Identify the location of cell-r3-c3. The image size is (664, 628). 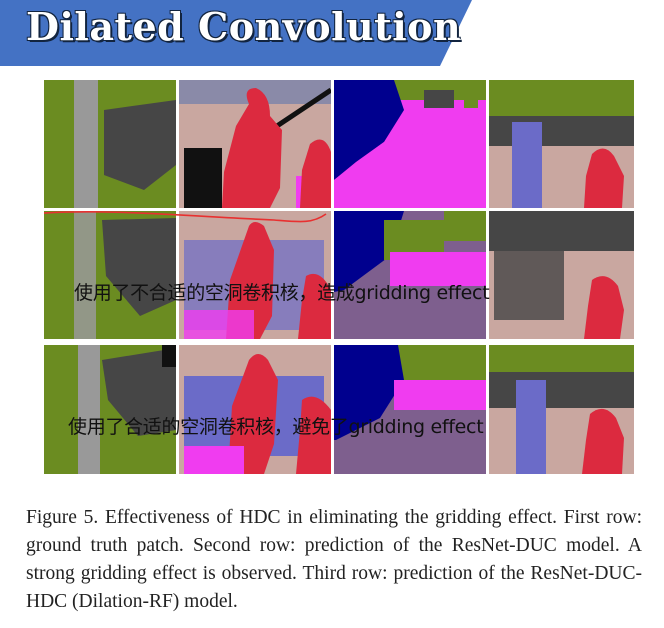
(410, 409).